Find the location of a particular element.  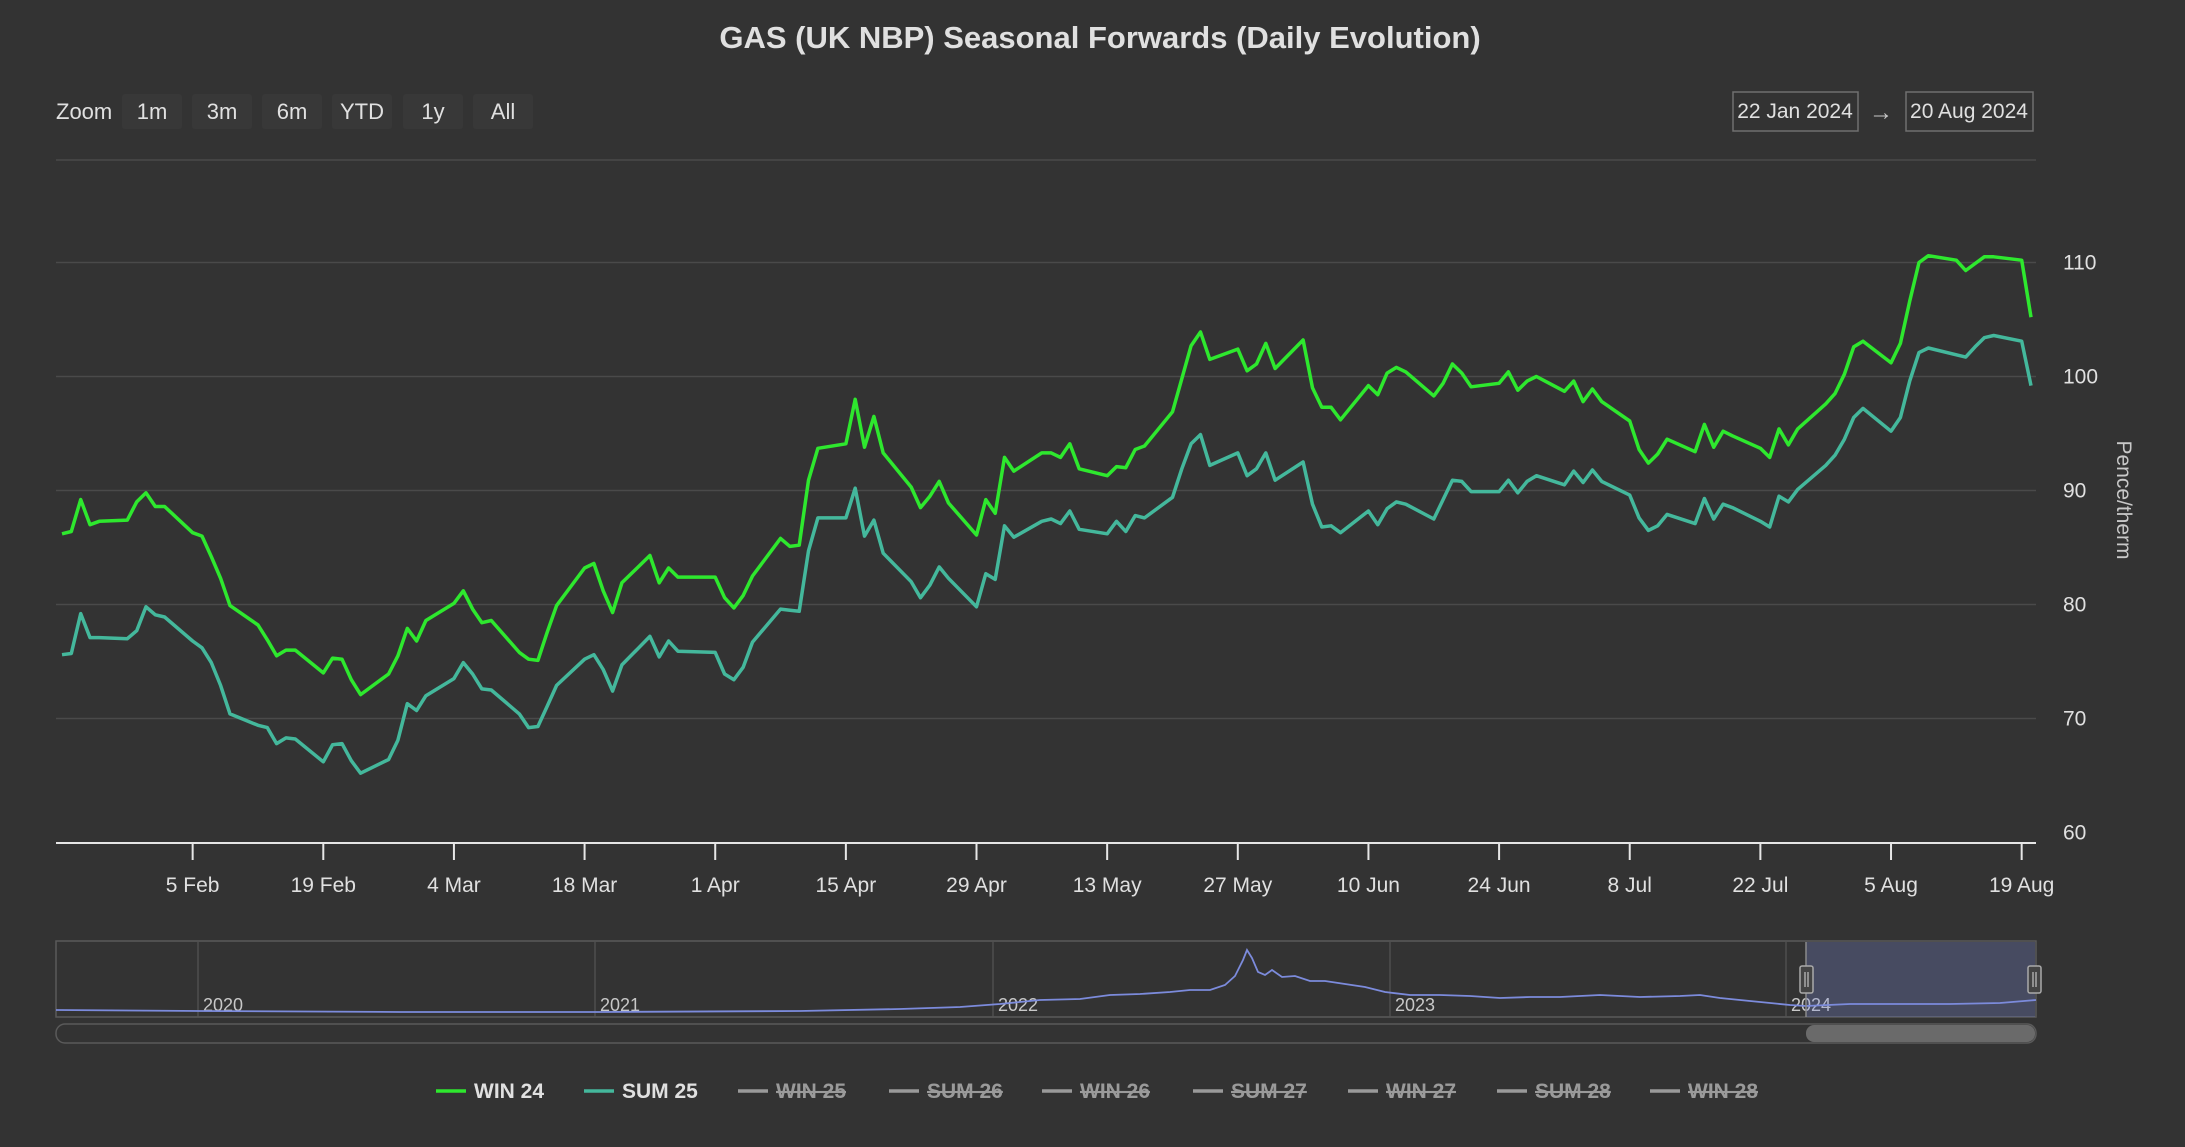

x-tick-label: 5 Feb is located at coordinates (193, 885).